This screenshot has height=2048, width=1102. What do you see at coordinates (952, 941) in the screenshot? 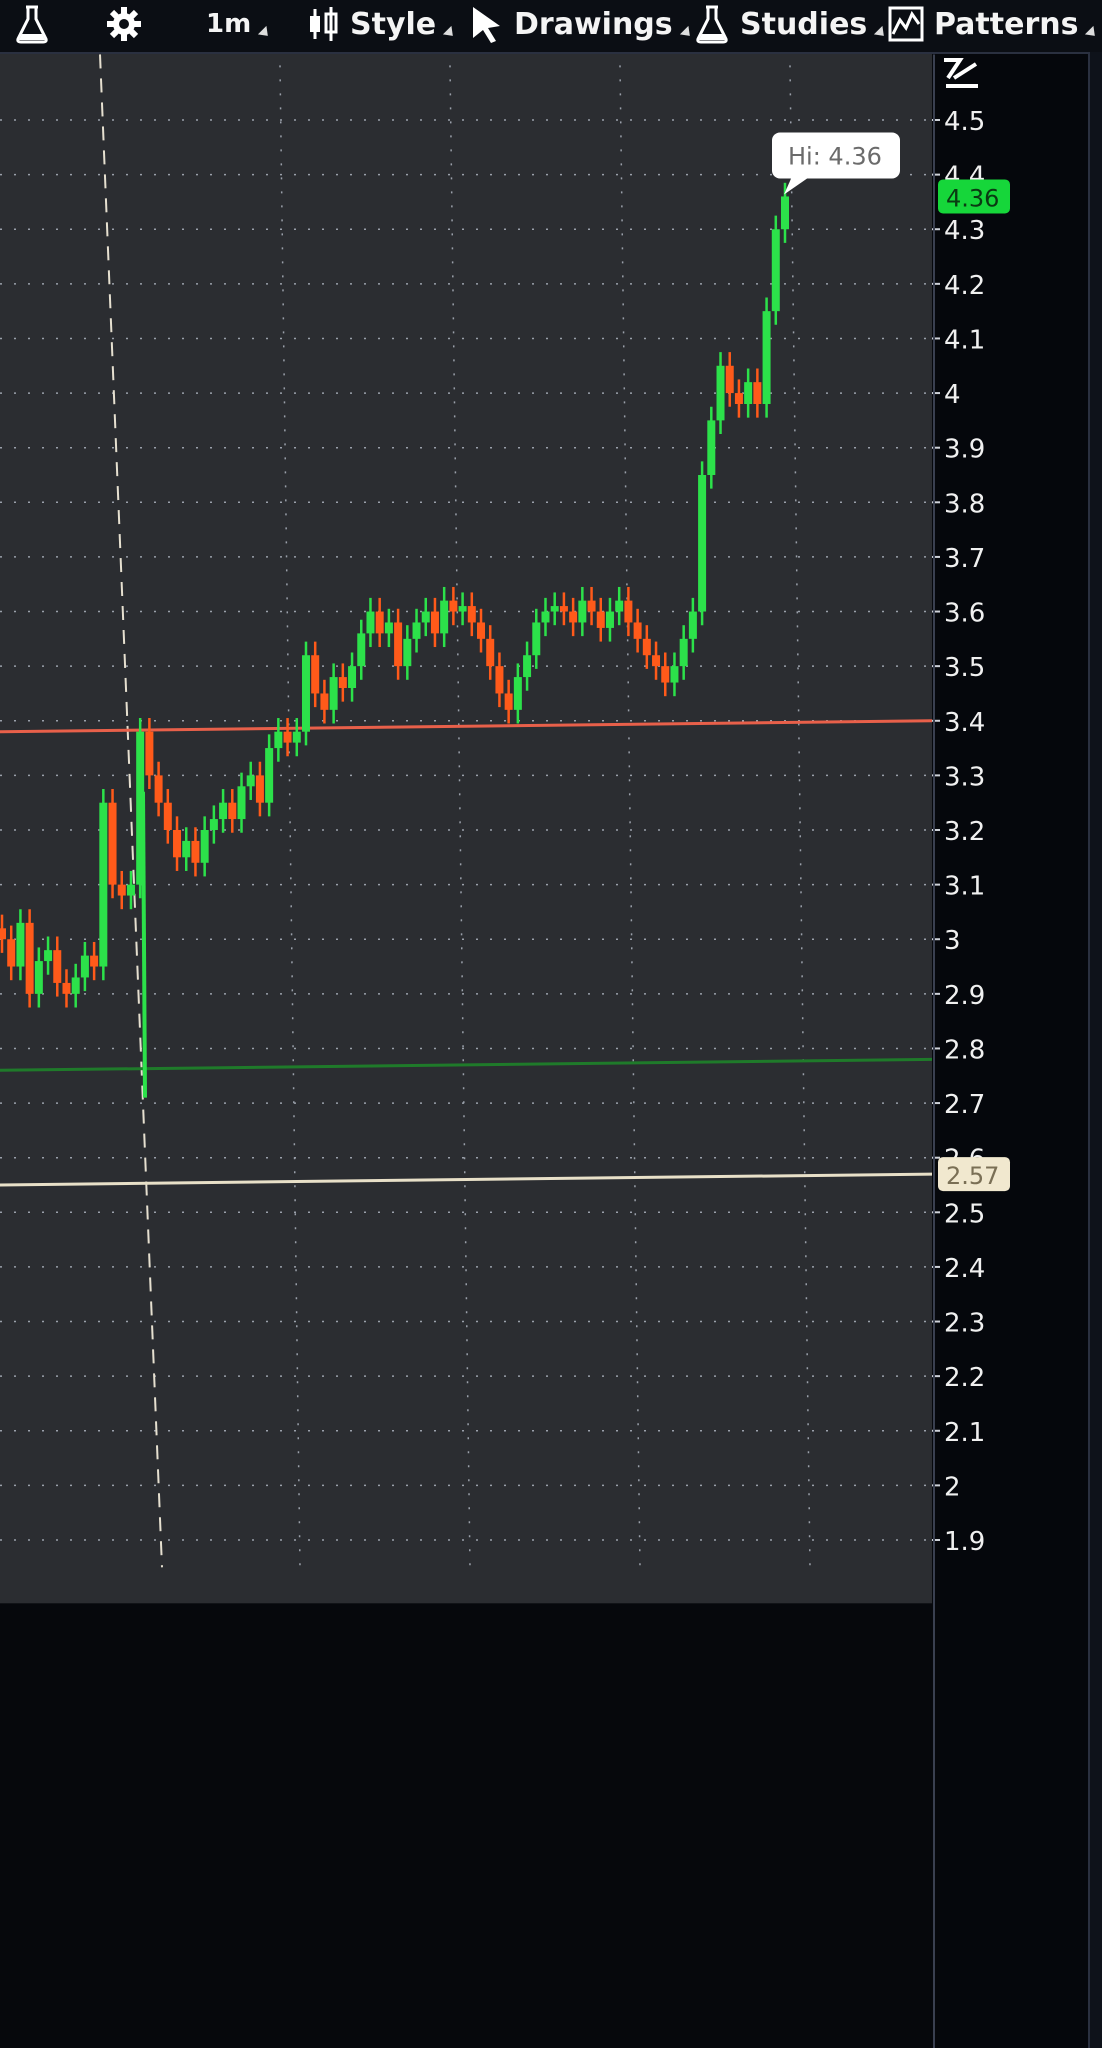
I see `ytick-label: 3` at bounding box center [952, 941].